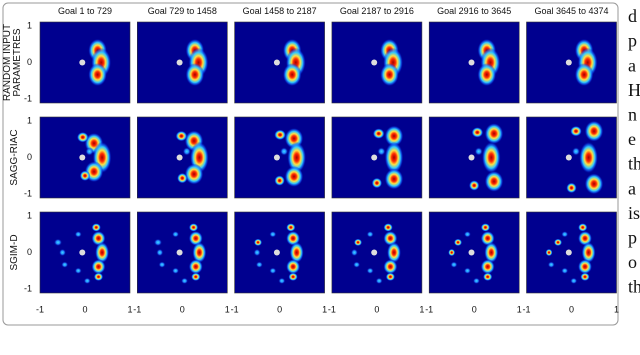  I want to click on row-label: SAGG-RIAC, so click(14, 157).